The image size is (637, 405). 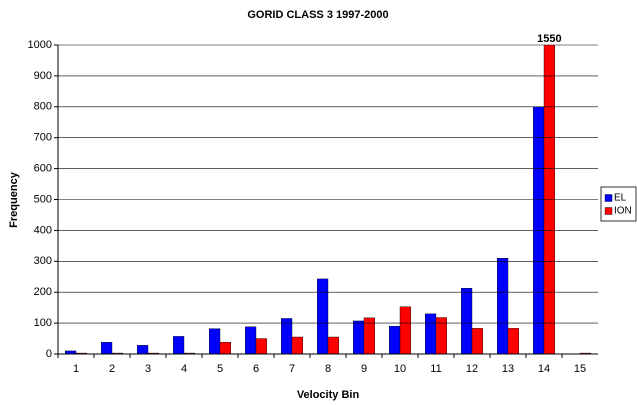 I want to click on y-tick-label: 600, so click(x=43, y=169).